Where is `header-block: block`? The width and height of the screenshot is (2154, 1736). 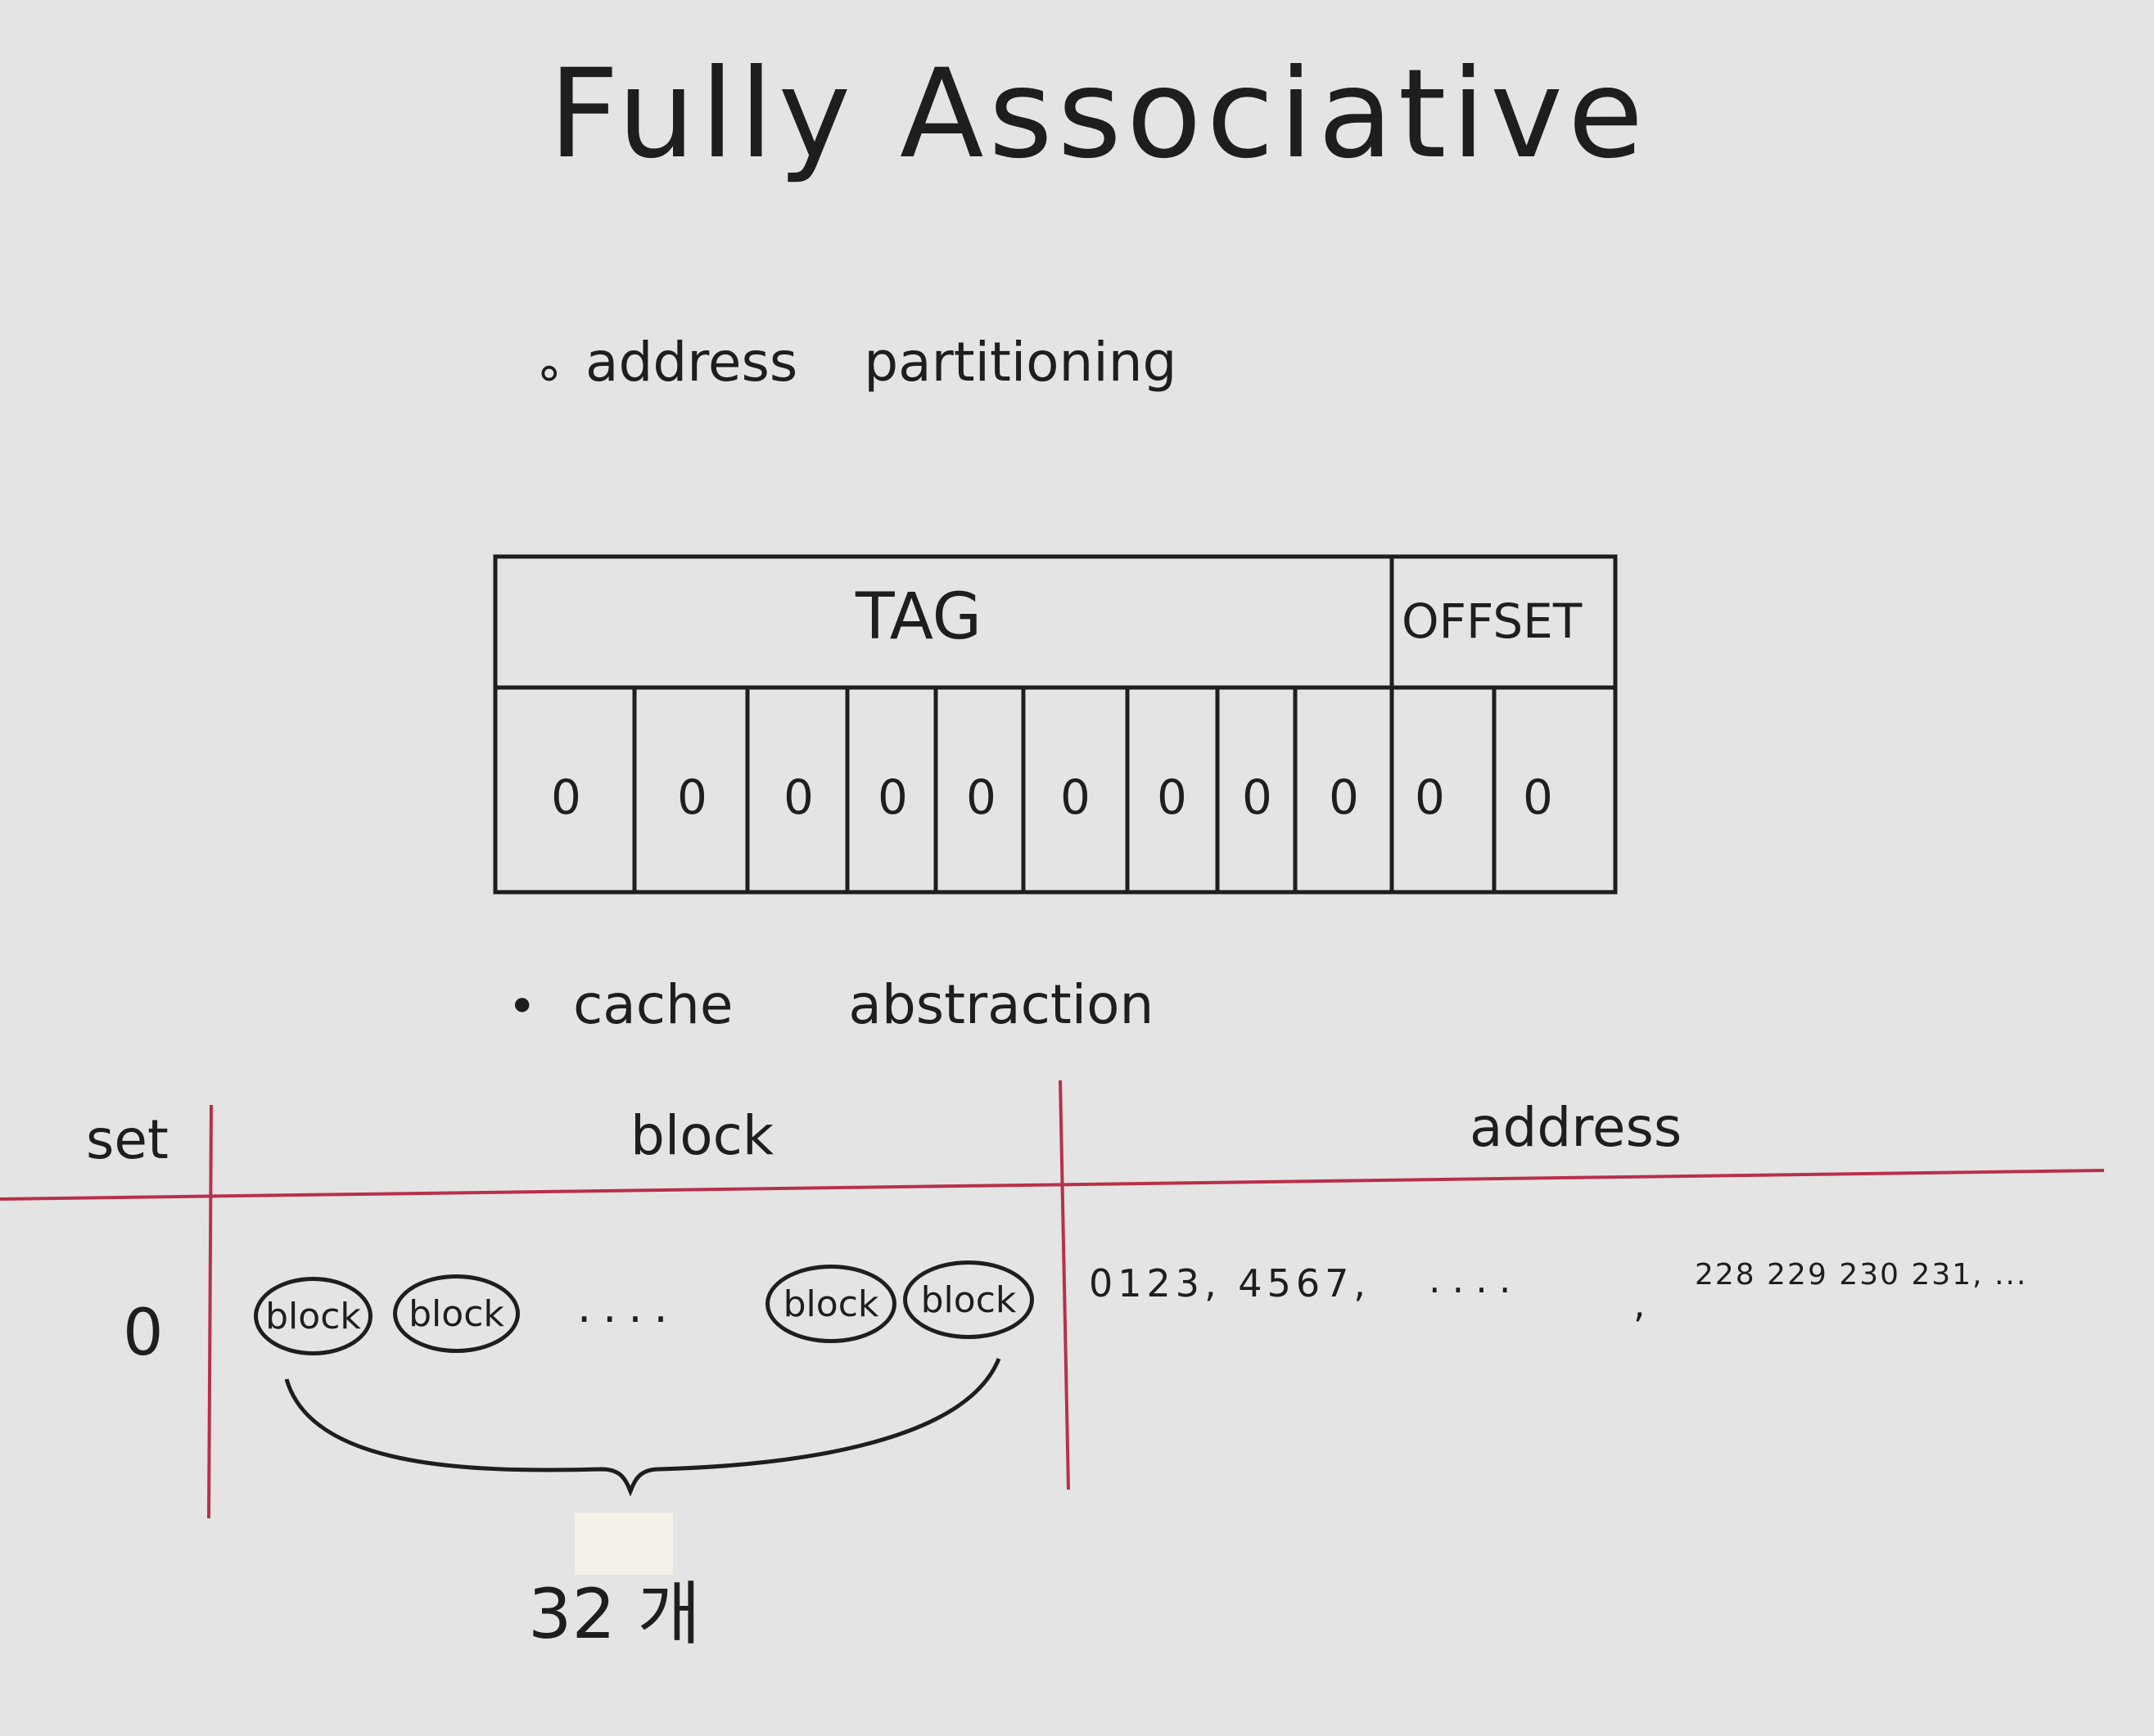 header-block: block is located at coordinates (702, 1135).